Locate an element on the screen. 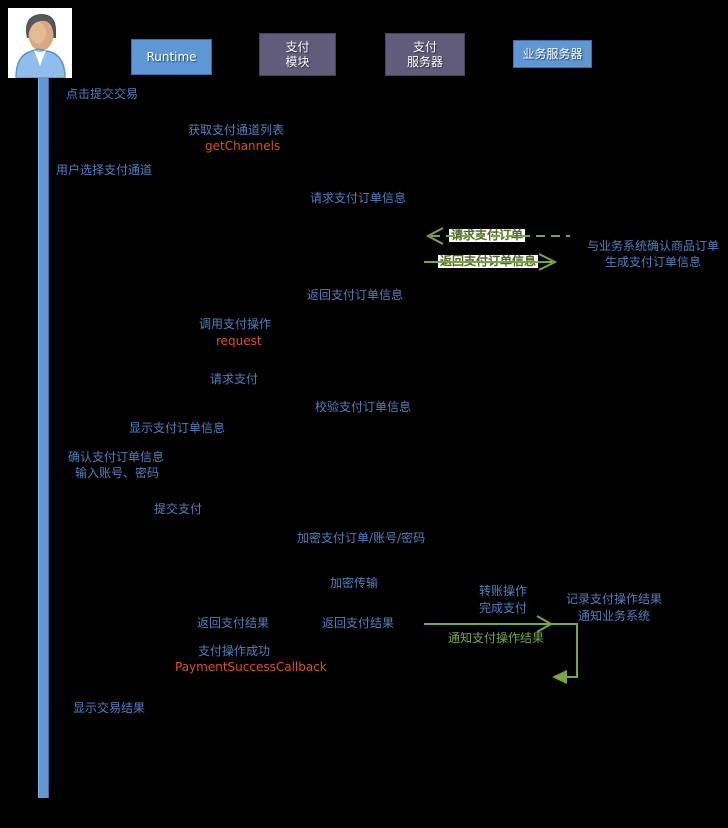 The width and height of the screenshot is (728, 828). actor-pay-module-label-line2: 模块 is located at coordinates (297, 61).